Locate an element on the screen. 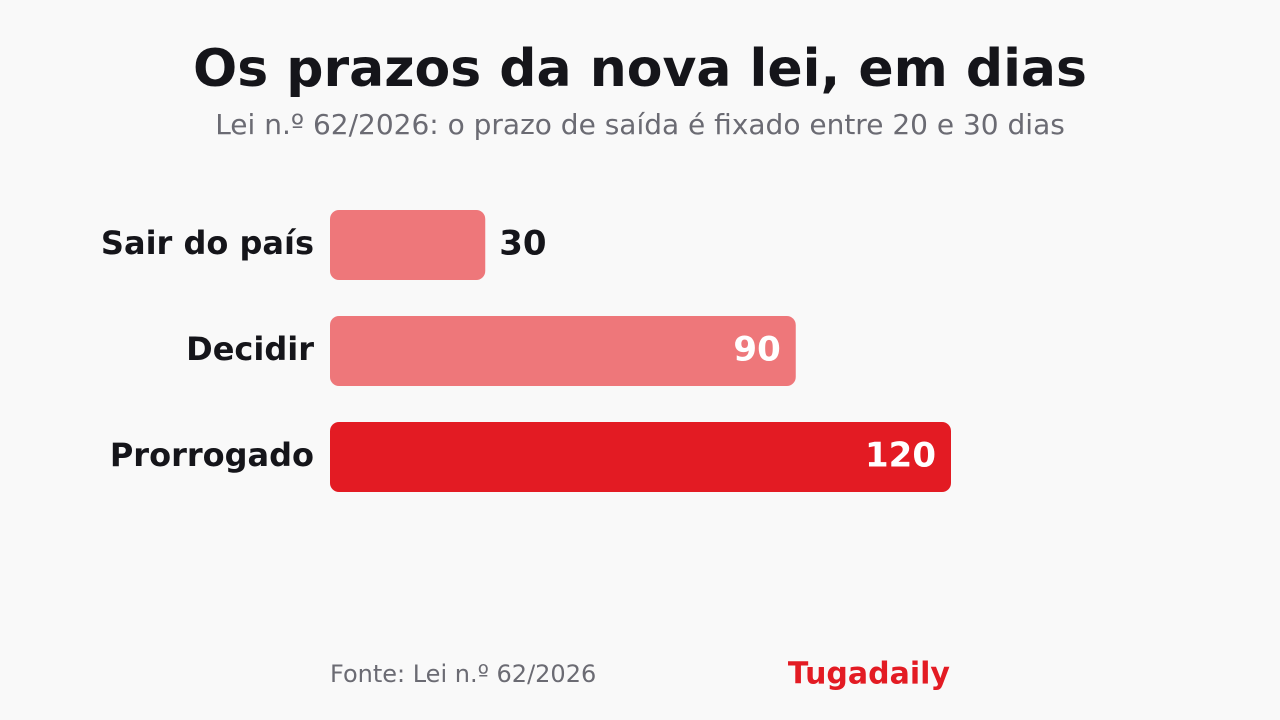 Image resolution: width=1280 pixels, height=720 pixels. category-label: Prorrogado is located at coordinates (212, 455).